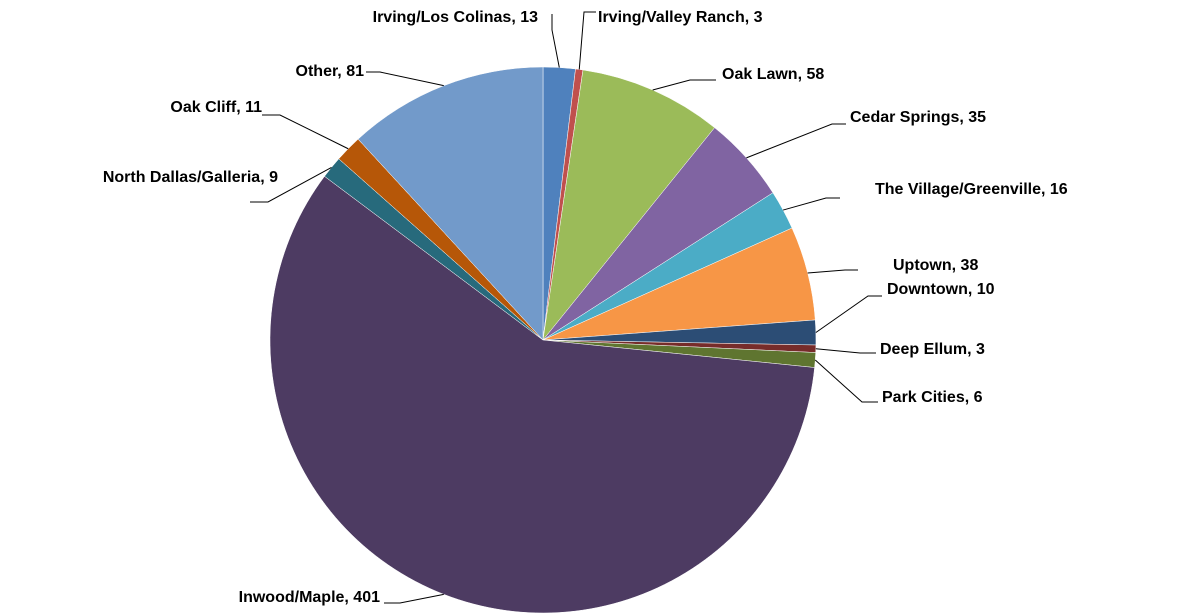 The height and width of the screenshot is (614, 1204). What do you see at coordinates (918, 117) in the screenshot?
I see `data-label: Cedar Springs, 35` at bounding box center [918, 117].